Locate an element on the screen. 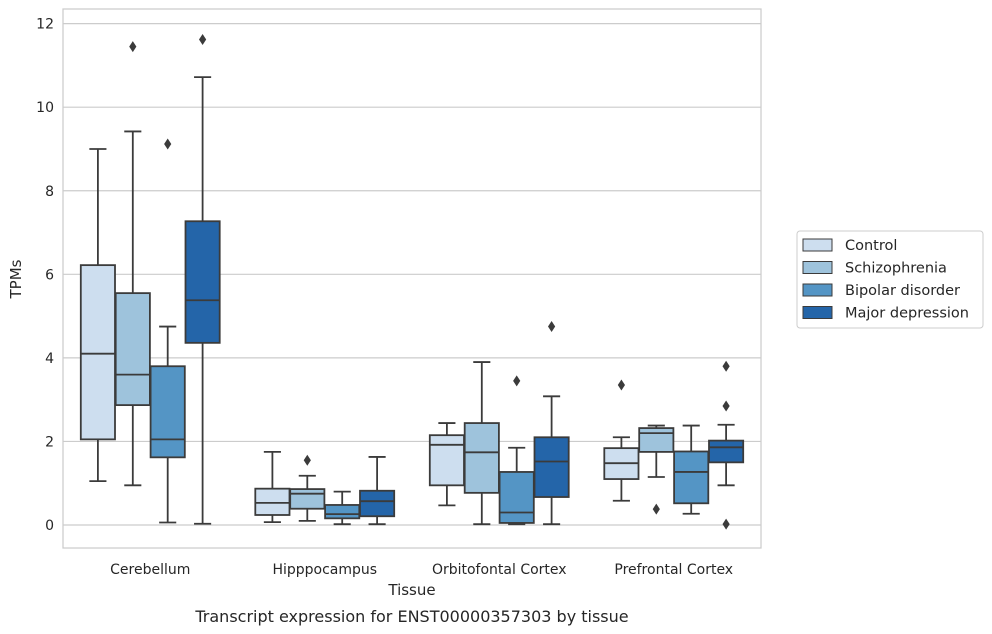 This screenshot has width=992, height=634. y-tick-label: 0 is located at coordinates (49, 526).